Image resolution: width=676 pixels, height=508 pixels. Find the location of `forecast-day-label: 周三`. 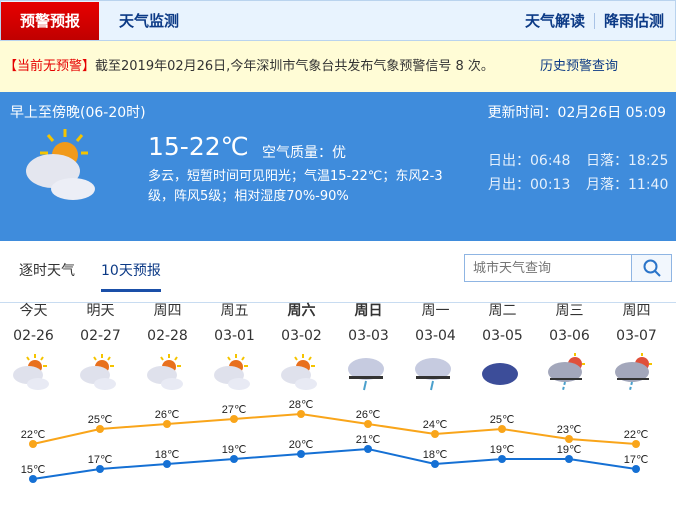

forecast-day-label: 周三 is located at coordinates (569, 311).